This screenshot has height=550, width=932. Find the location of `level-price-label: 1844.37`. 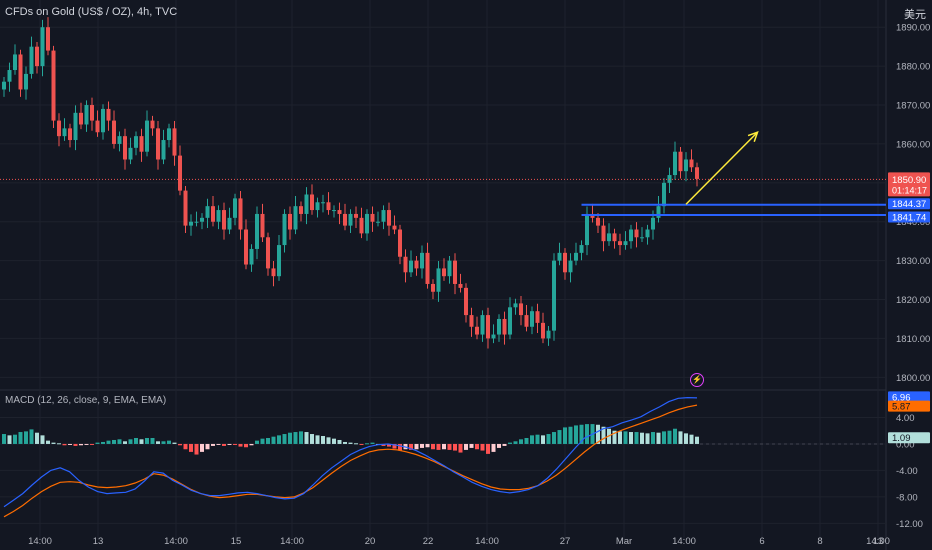

level-price-label: 1844.37 is located at coordinates (909, 204).